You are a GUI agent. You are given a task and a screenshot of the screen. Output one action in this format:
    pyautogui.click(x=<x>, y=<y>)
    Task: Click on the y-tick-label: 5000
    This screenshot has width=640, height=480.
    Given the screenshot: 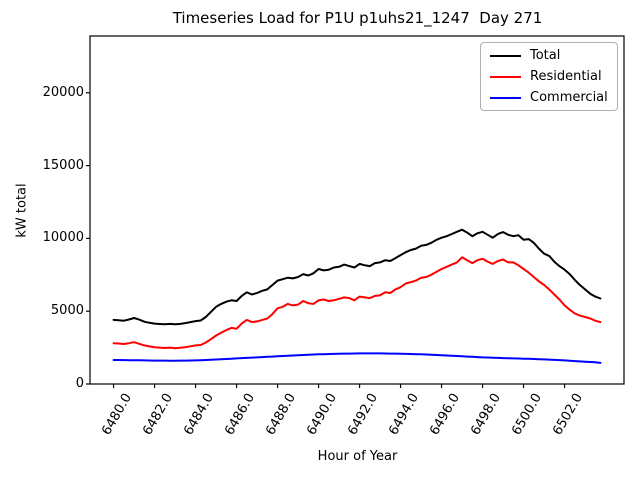 What is the action you would take?
    pyautogui.click(x=67, y=311)
    